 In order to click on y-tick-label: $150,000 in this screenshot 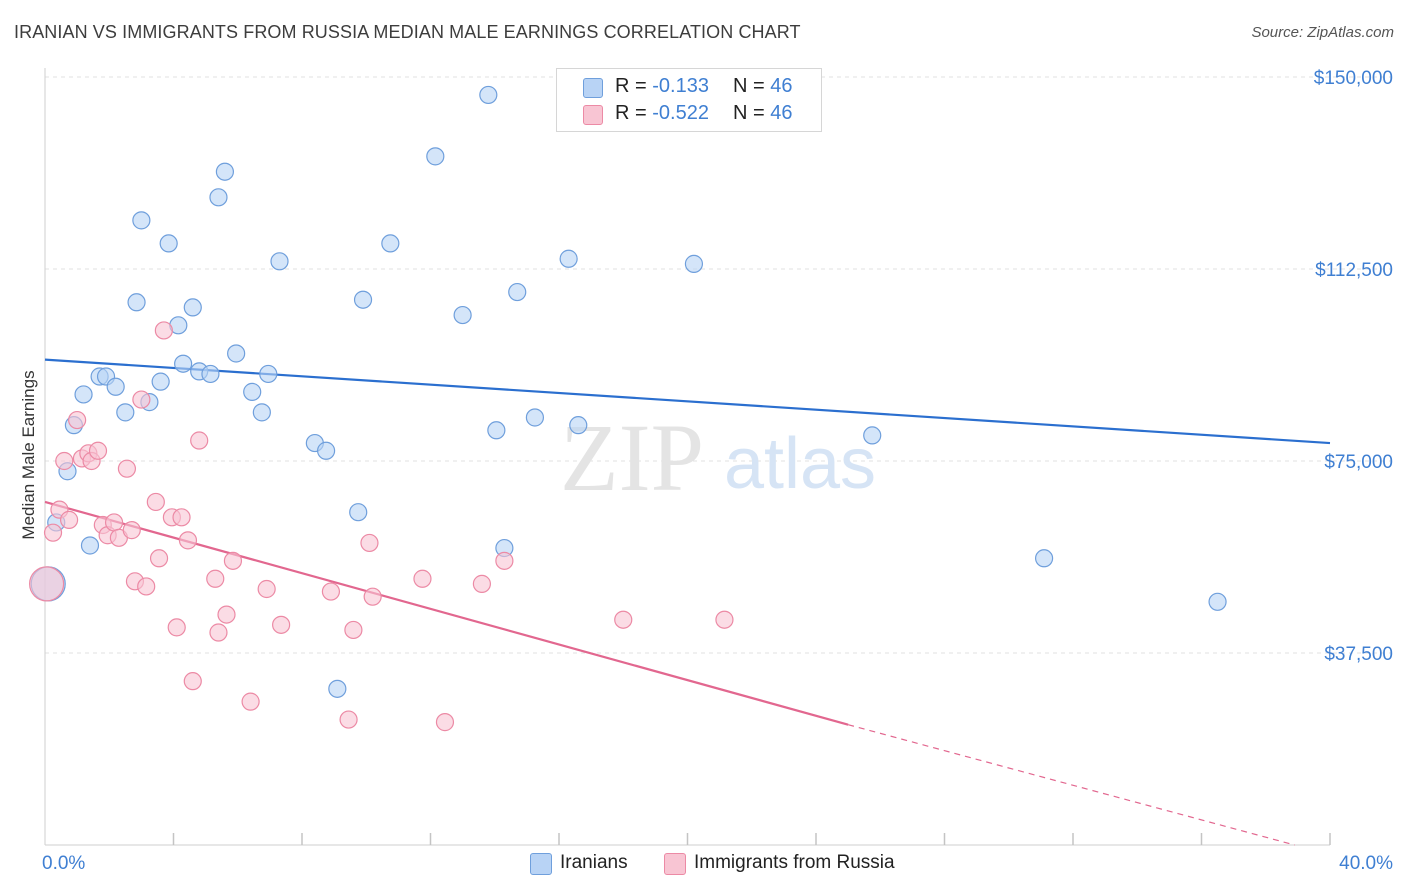, I will do `click(1353, 78)`.